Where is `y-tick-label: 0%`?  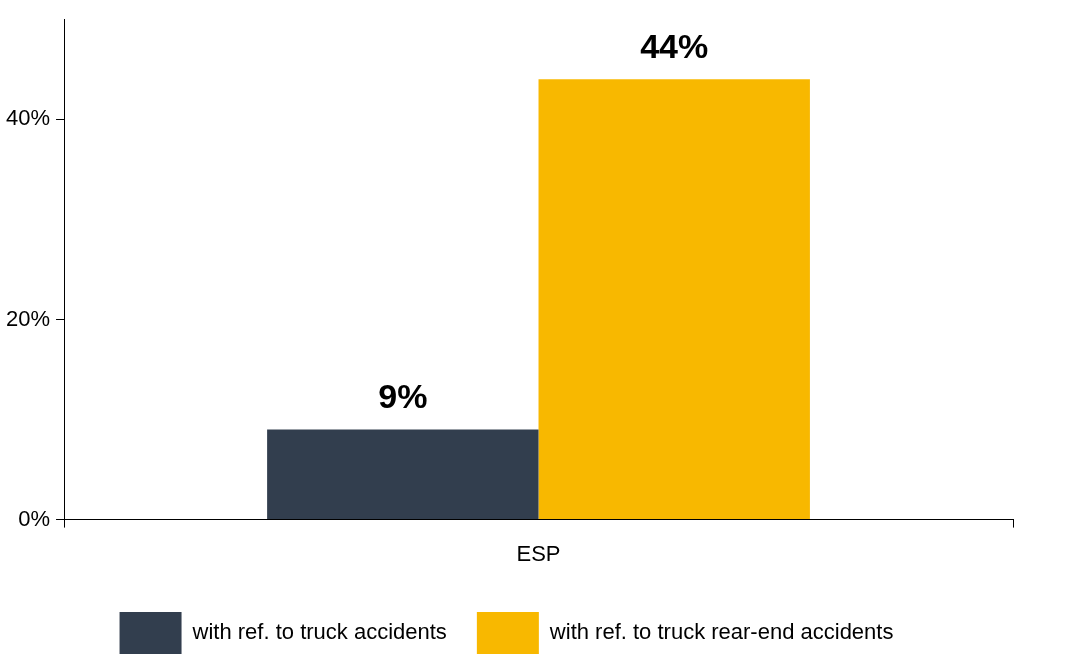
y-tick-label: 0% is located at coordinates (34, 518).